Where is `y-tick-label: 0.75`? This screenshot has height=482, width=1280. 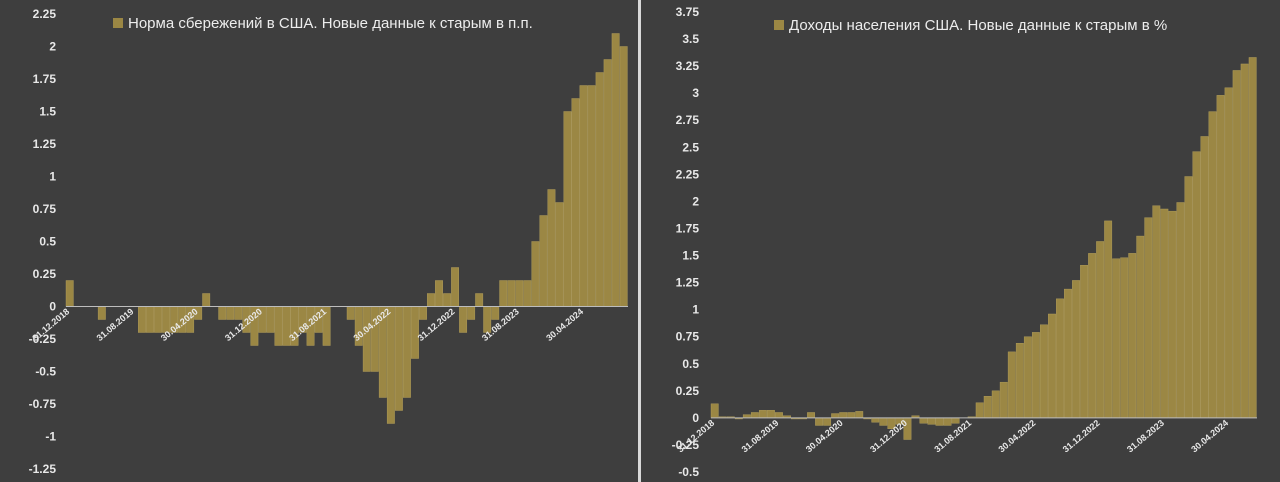 y-tick-label: 0.75 is located at coordinates (45, 209).